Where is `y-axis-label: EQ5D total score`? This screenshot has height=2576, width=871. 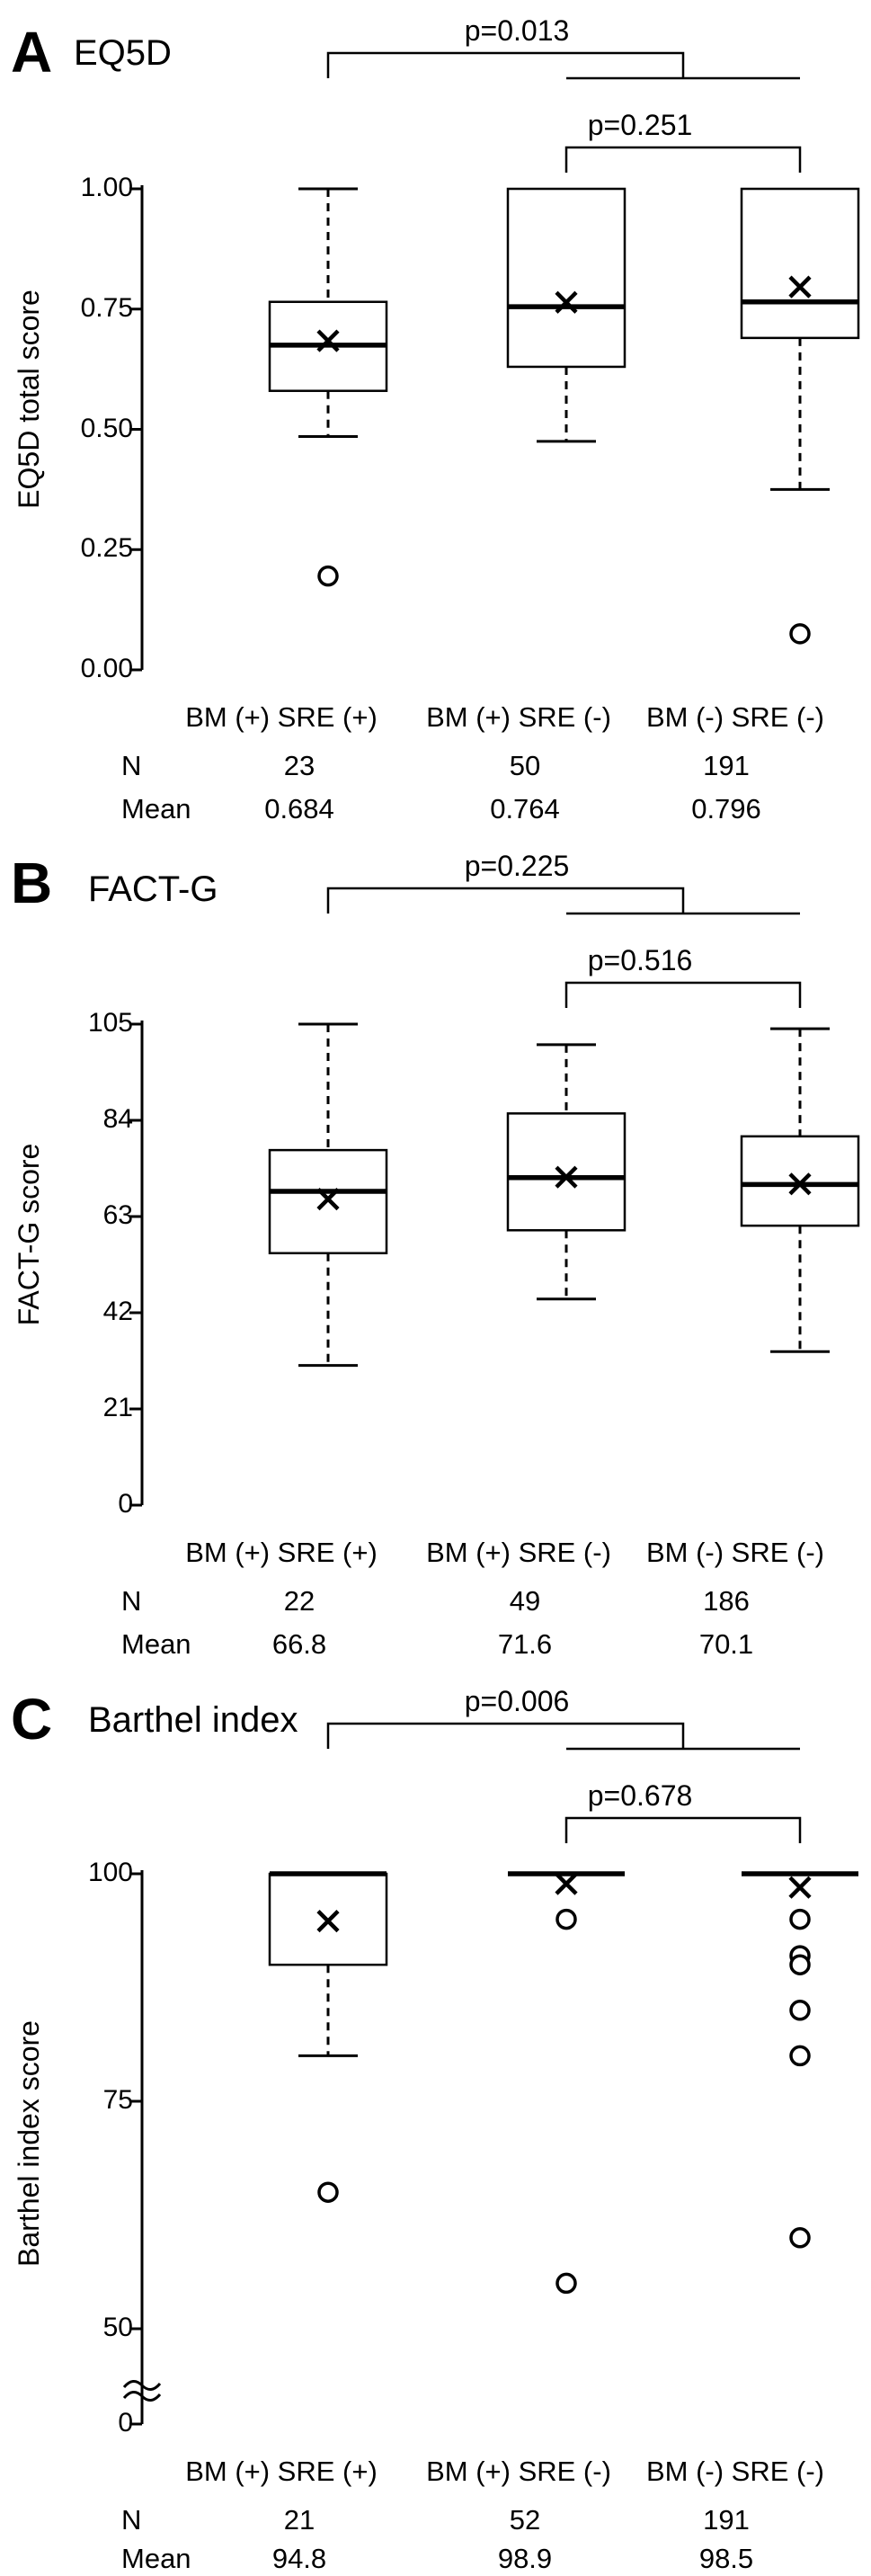 y-axis-label: EQ5D total score is located at coordinates (29, 400).